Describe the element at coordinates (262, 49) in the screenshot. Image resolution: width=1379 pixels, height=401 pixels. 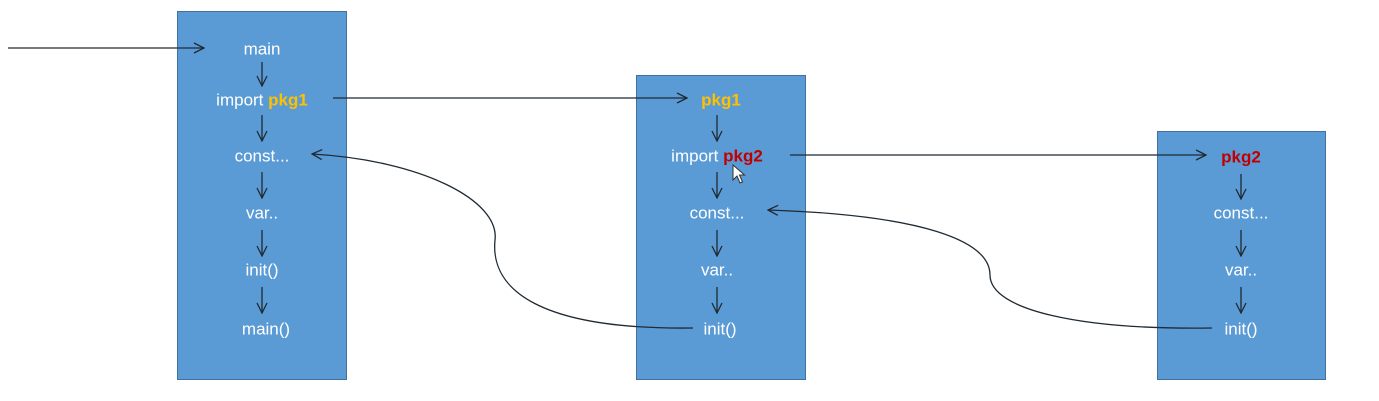
I see `main-label: main` at that location.